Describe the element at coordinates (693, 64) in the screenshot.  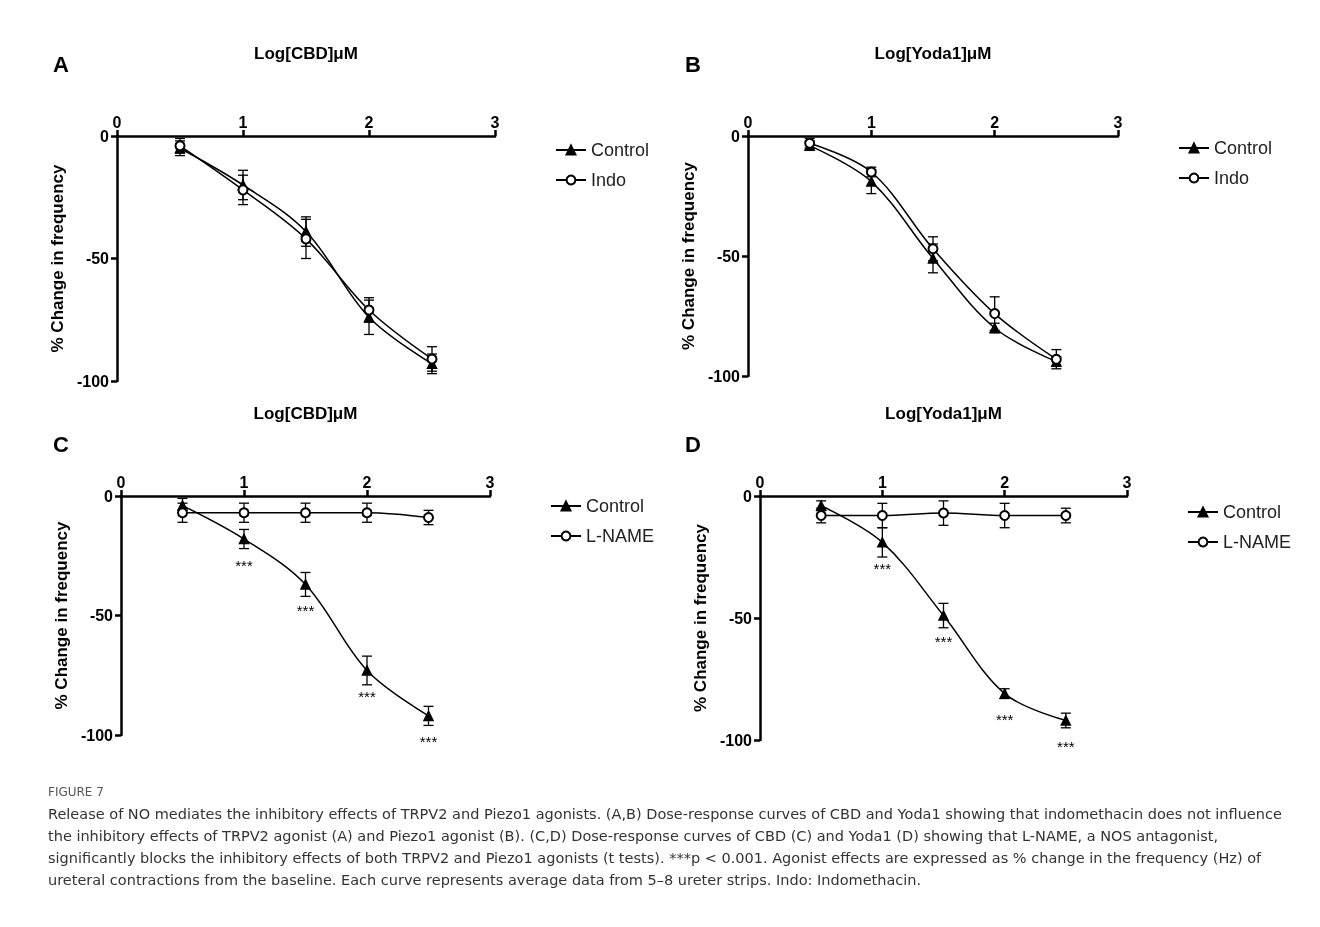
I see `chart-title: B` at that location.